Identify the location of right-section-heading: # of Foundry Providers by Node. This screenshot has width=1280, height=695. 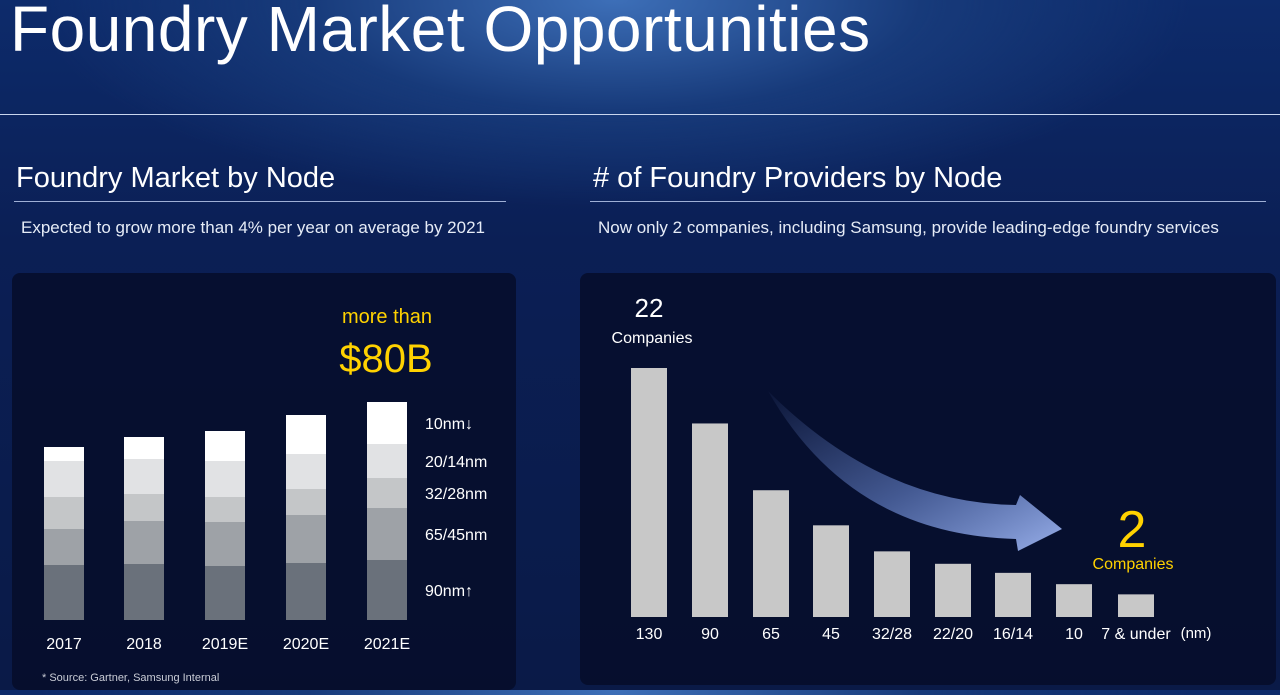
(798, 178).